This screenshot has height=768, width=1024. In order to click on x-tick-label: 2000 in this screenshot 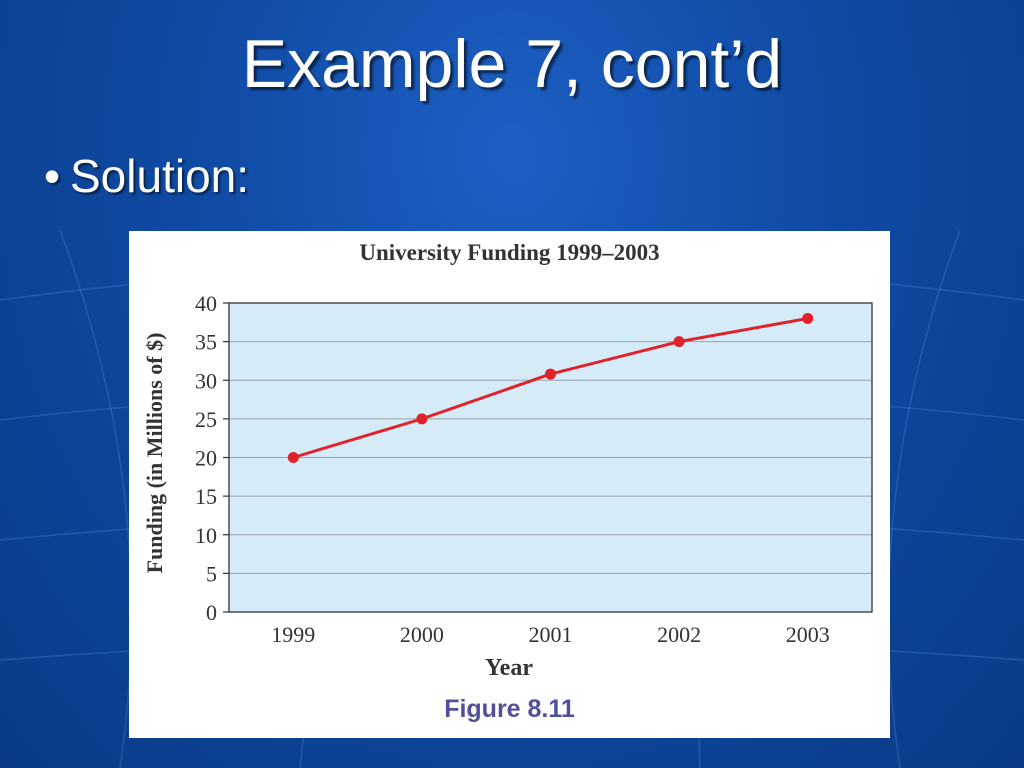, I will do `click(422, 634)`.